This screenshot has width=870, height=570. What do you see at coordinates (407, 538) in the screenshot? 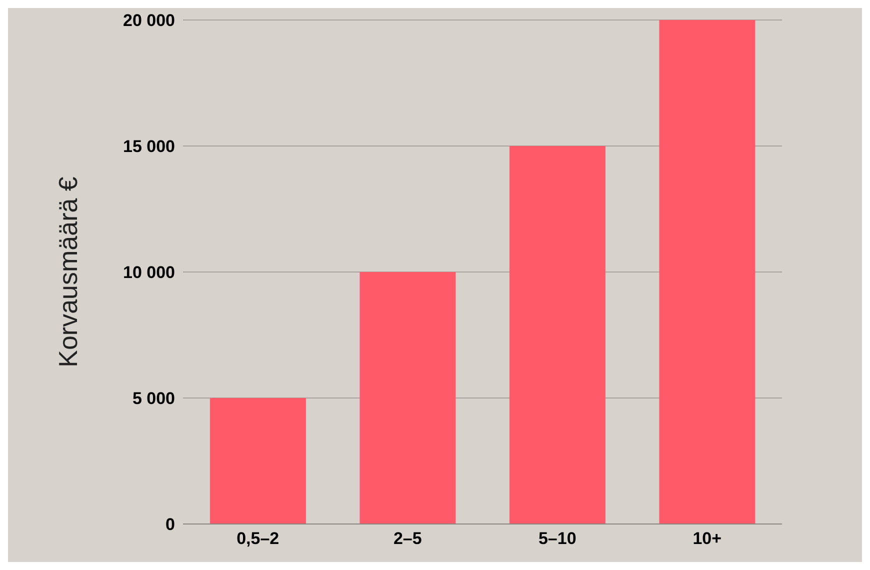
I see `x-tick-label: 2–5` at bounding box center [407, 538].